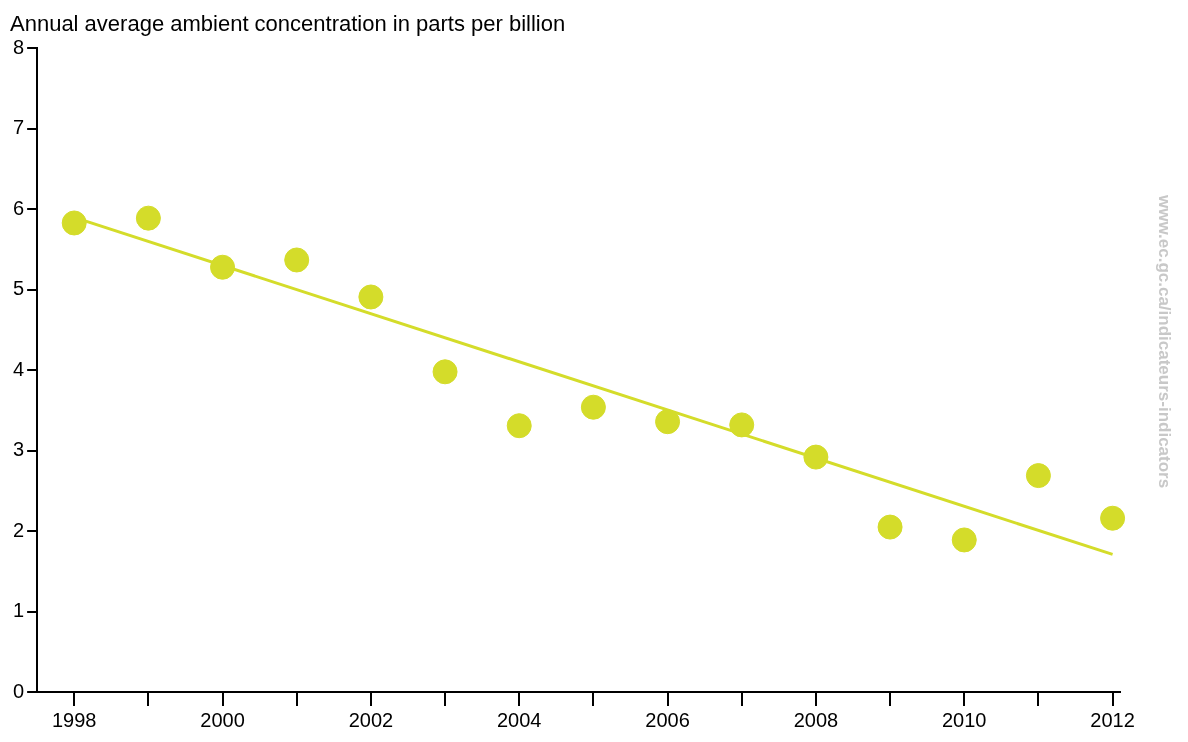  I want to click on x-tick-label: 2000, so click(222, 719).